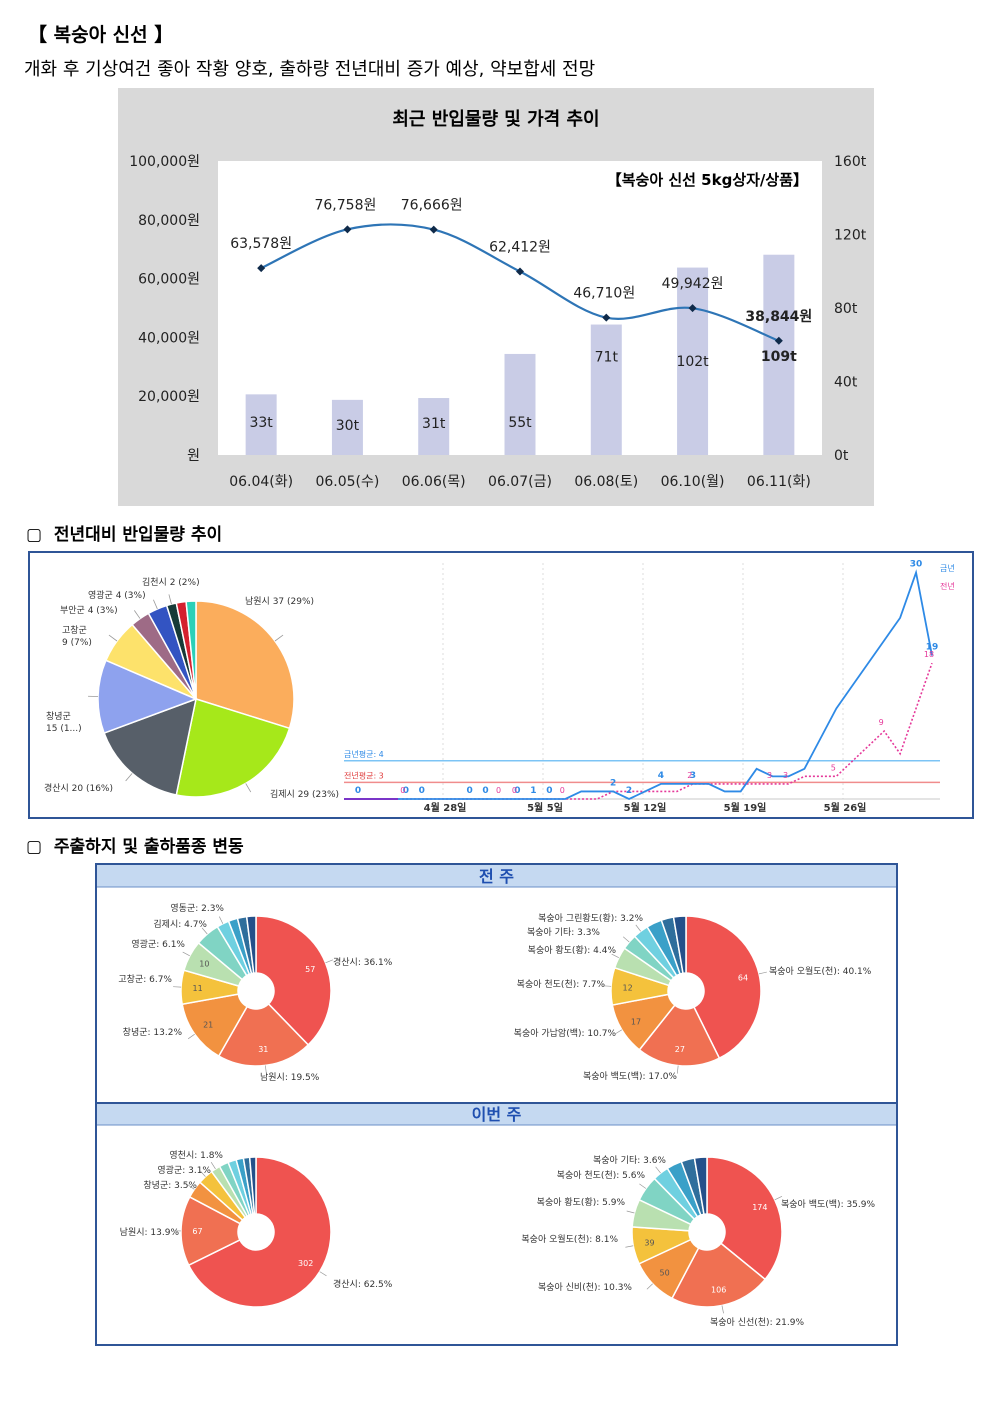  I want to click on week-header-title: 이번 주, so click(497, 1114).